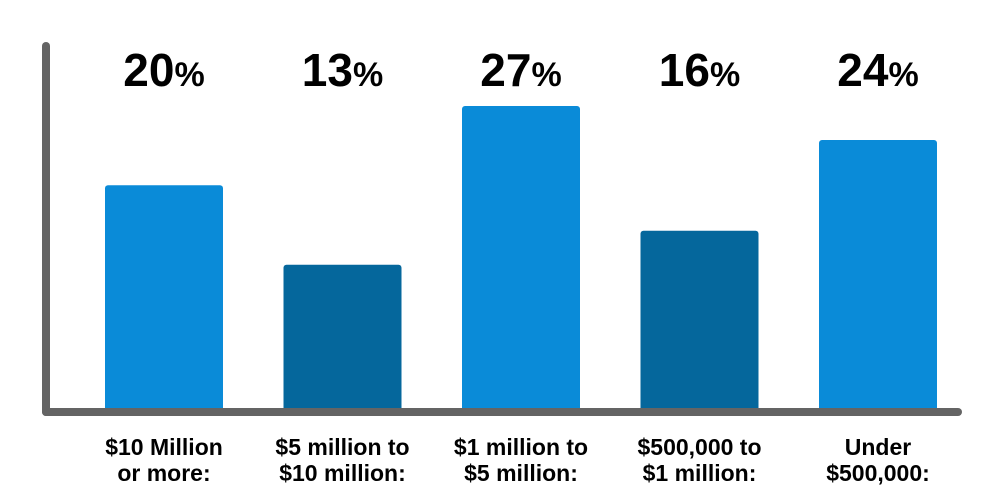 The width and height of the screenshot is (1000, 503). I want to click on category-label-line: $1 million:, so click(700, 473).